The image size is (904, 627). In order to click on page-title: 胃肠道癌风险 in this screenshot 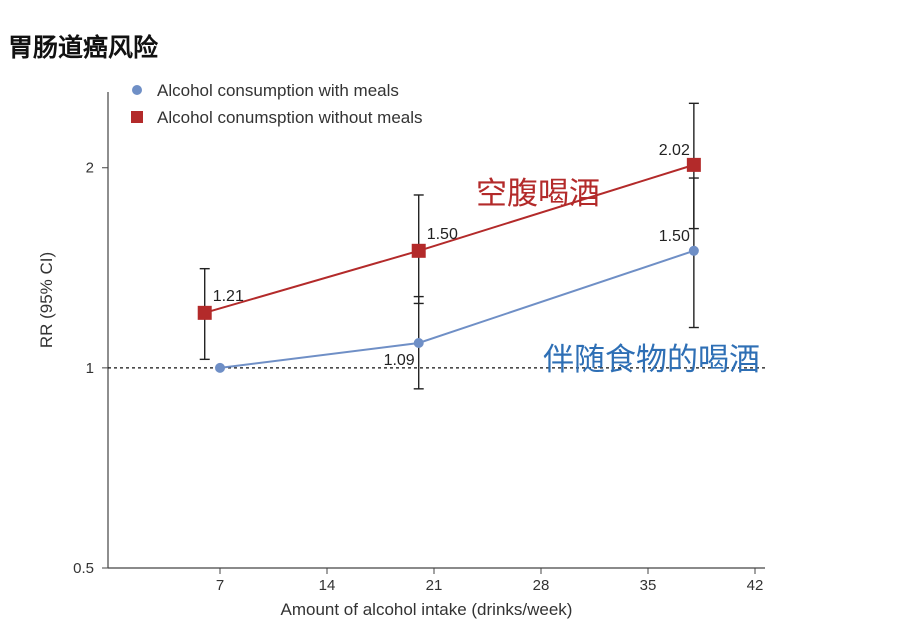, I will do `click(83, 47)`.